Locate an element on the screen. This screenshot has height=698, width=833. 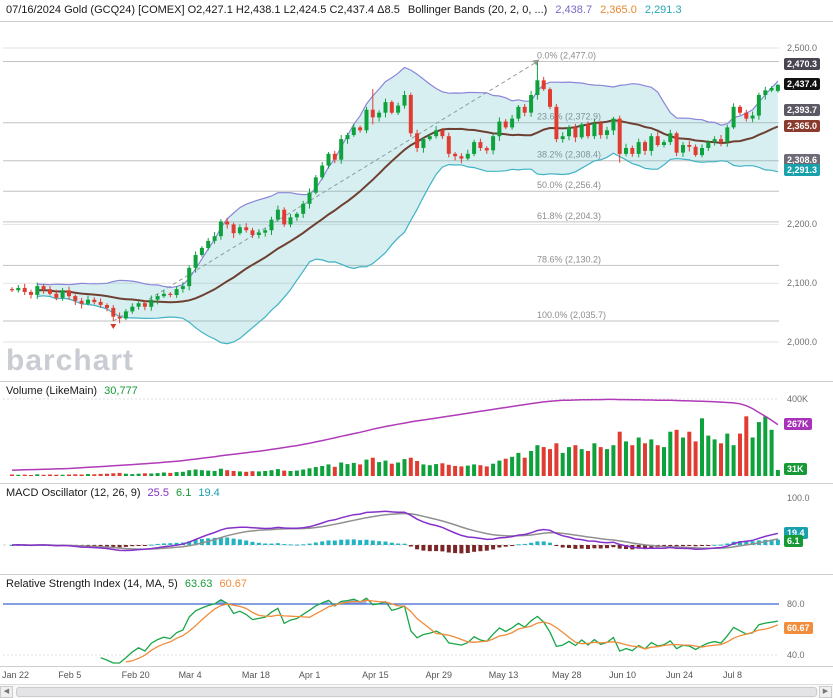
rsi-line is located at coordinates (439, 630).